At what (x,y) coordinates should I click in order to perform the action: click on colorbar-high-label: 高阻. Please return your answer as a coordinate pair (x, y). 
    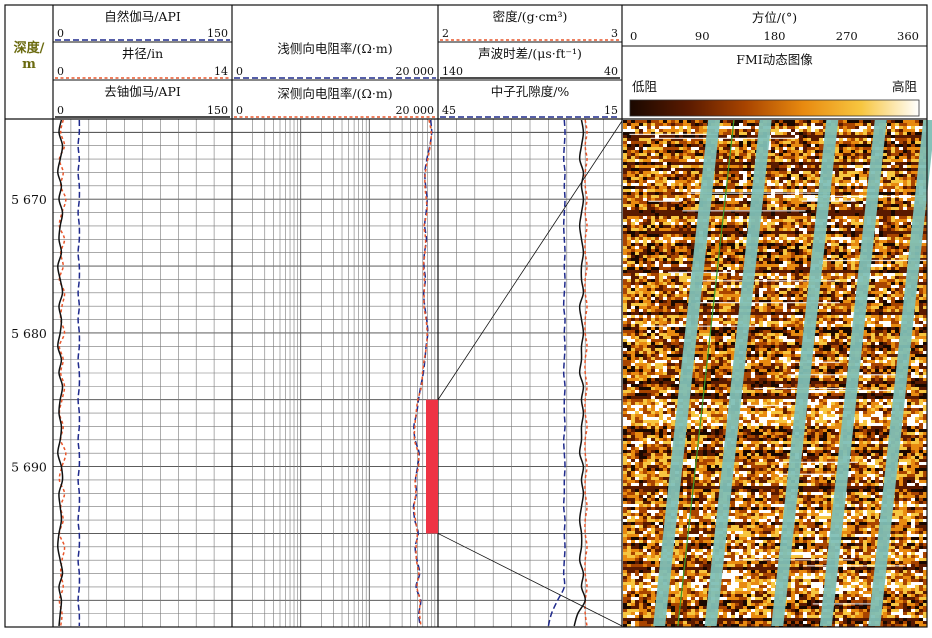
    Looking at the image, I should click on (905, 86).